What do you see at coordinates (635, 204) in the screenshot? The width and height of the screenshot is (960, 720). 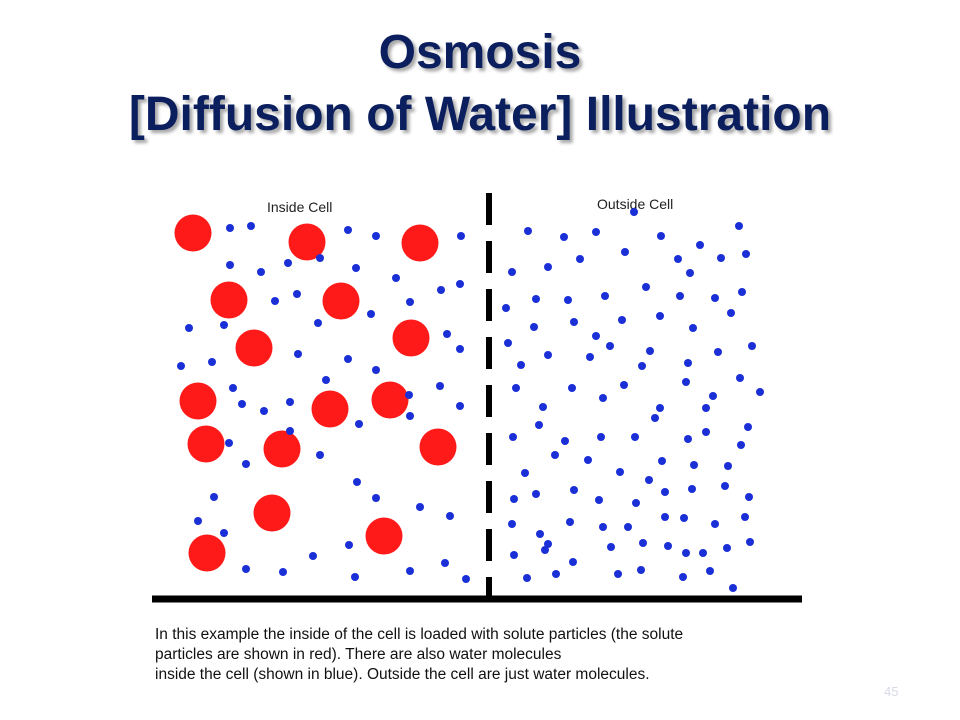 I see `outside-cell-label: Outside Cell` at bounding box center [635, 204].